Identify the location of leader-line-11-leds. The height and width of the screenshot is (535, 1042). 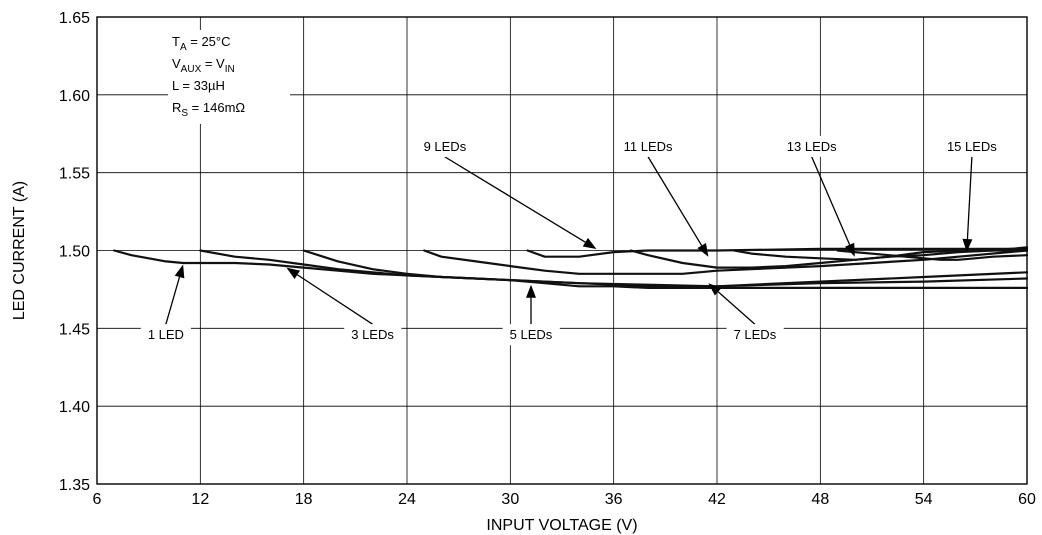
(675, 201).